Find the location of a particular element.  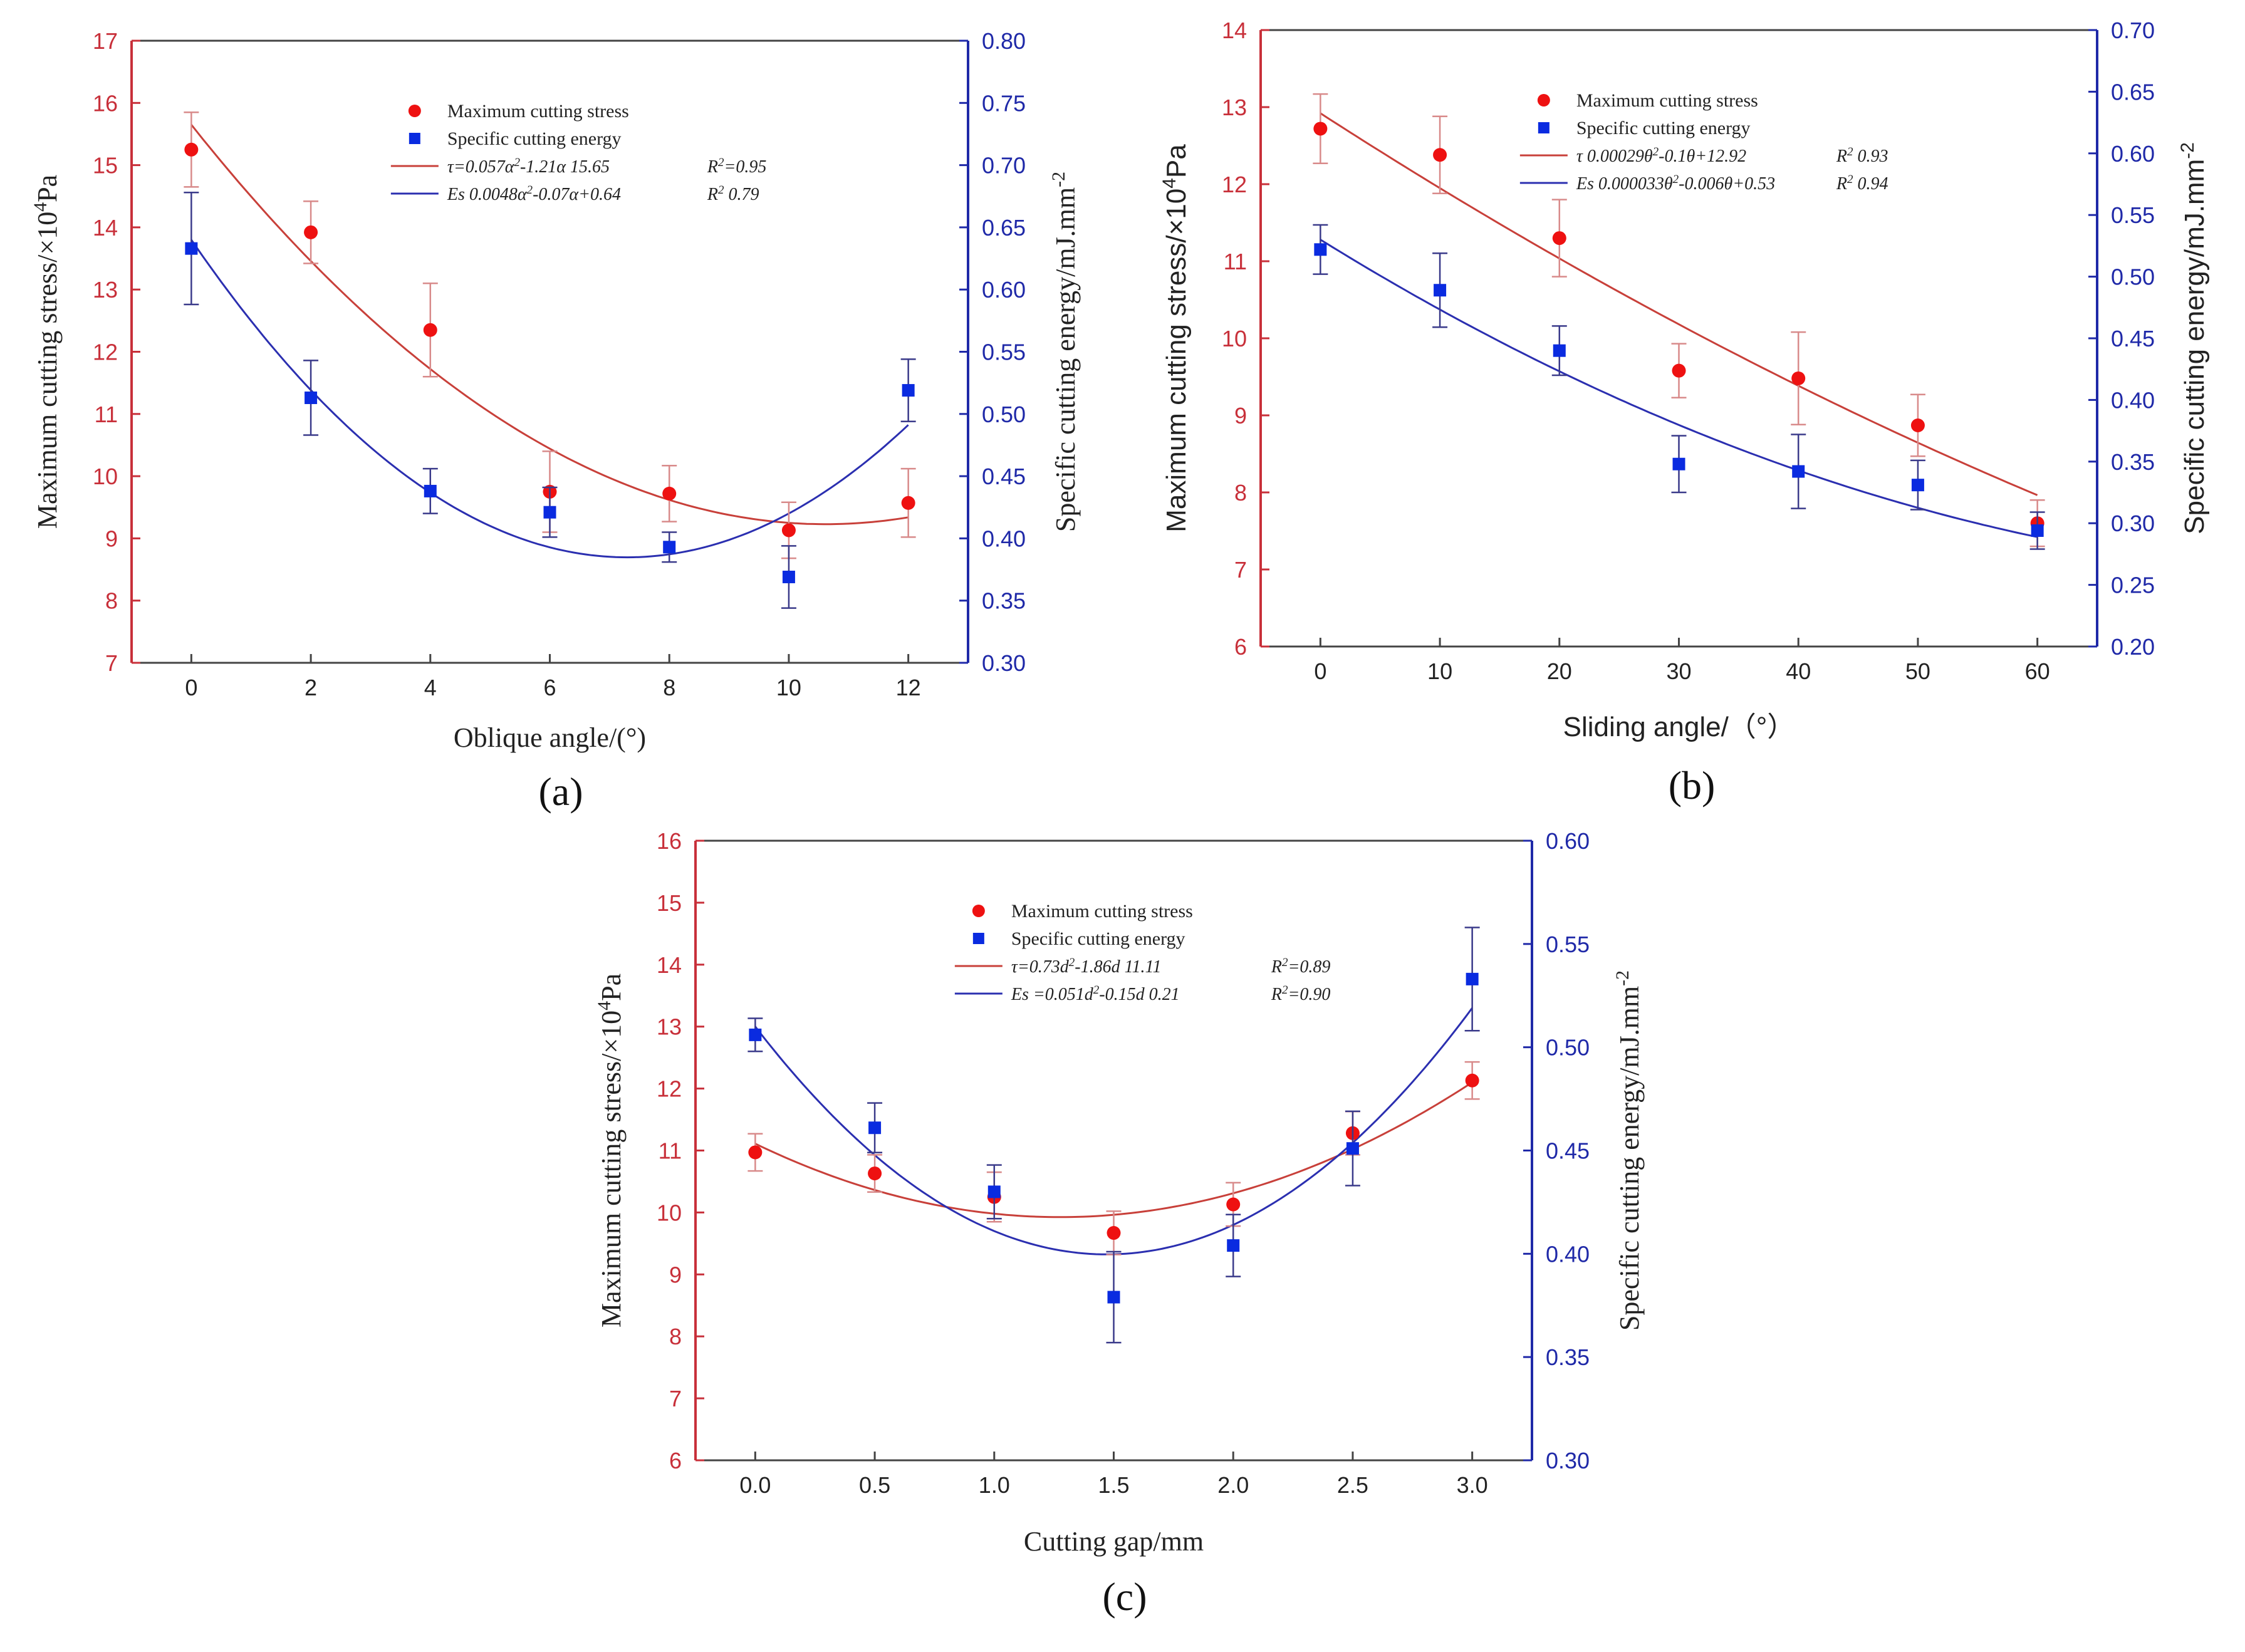

right-y-axis-title: Specific cutting energy/mJ.mm-2 is located at coordinates (2194, 338).